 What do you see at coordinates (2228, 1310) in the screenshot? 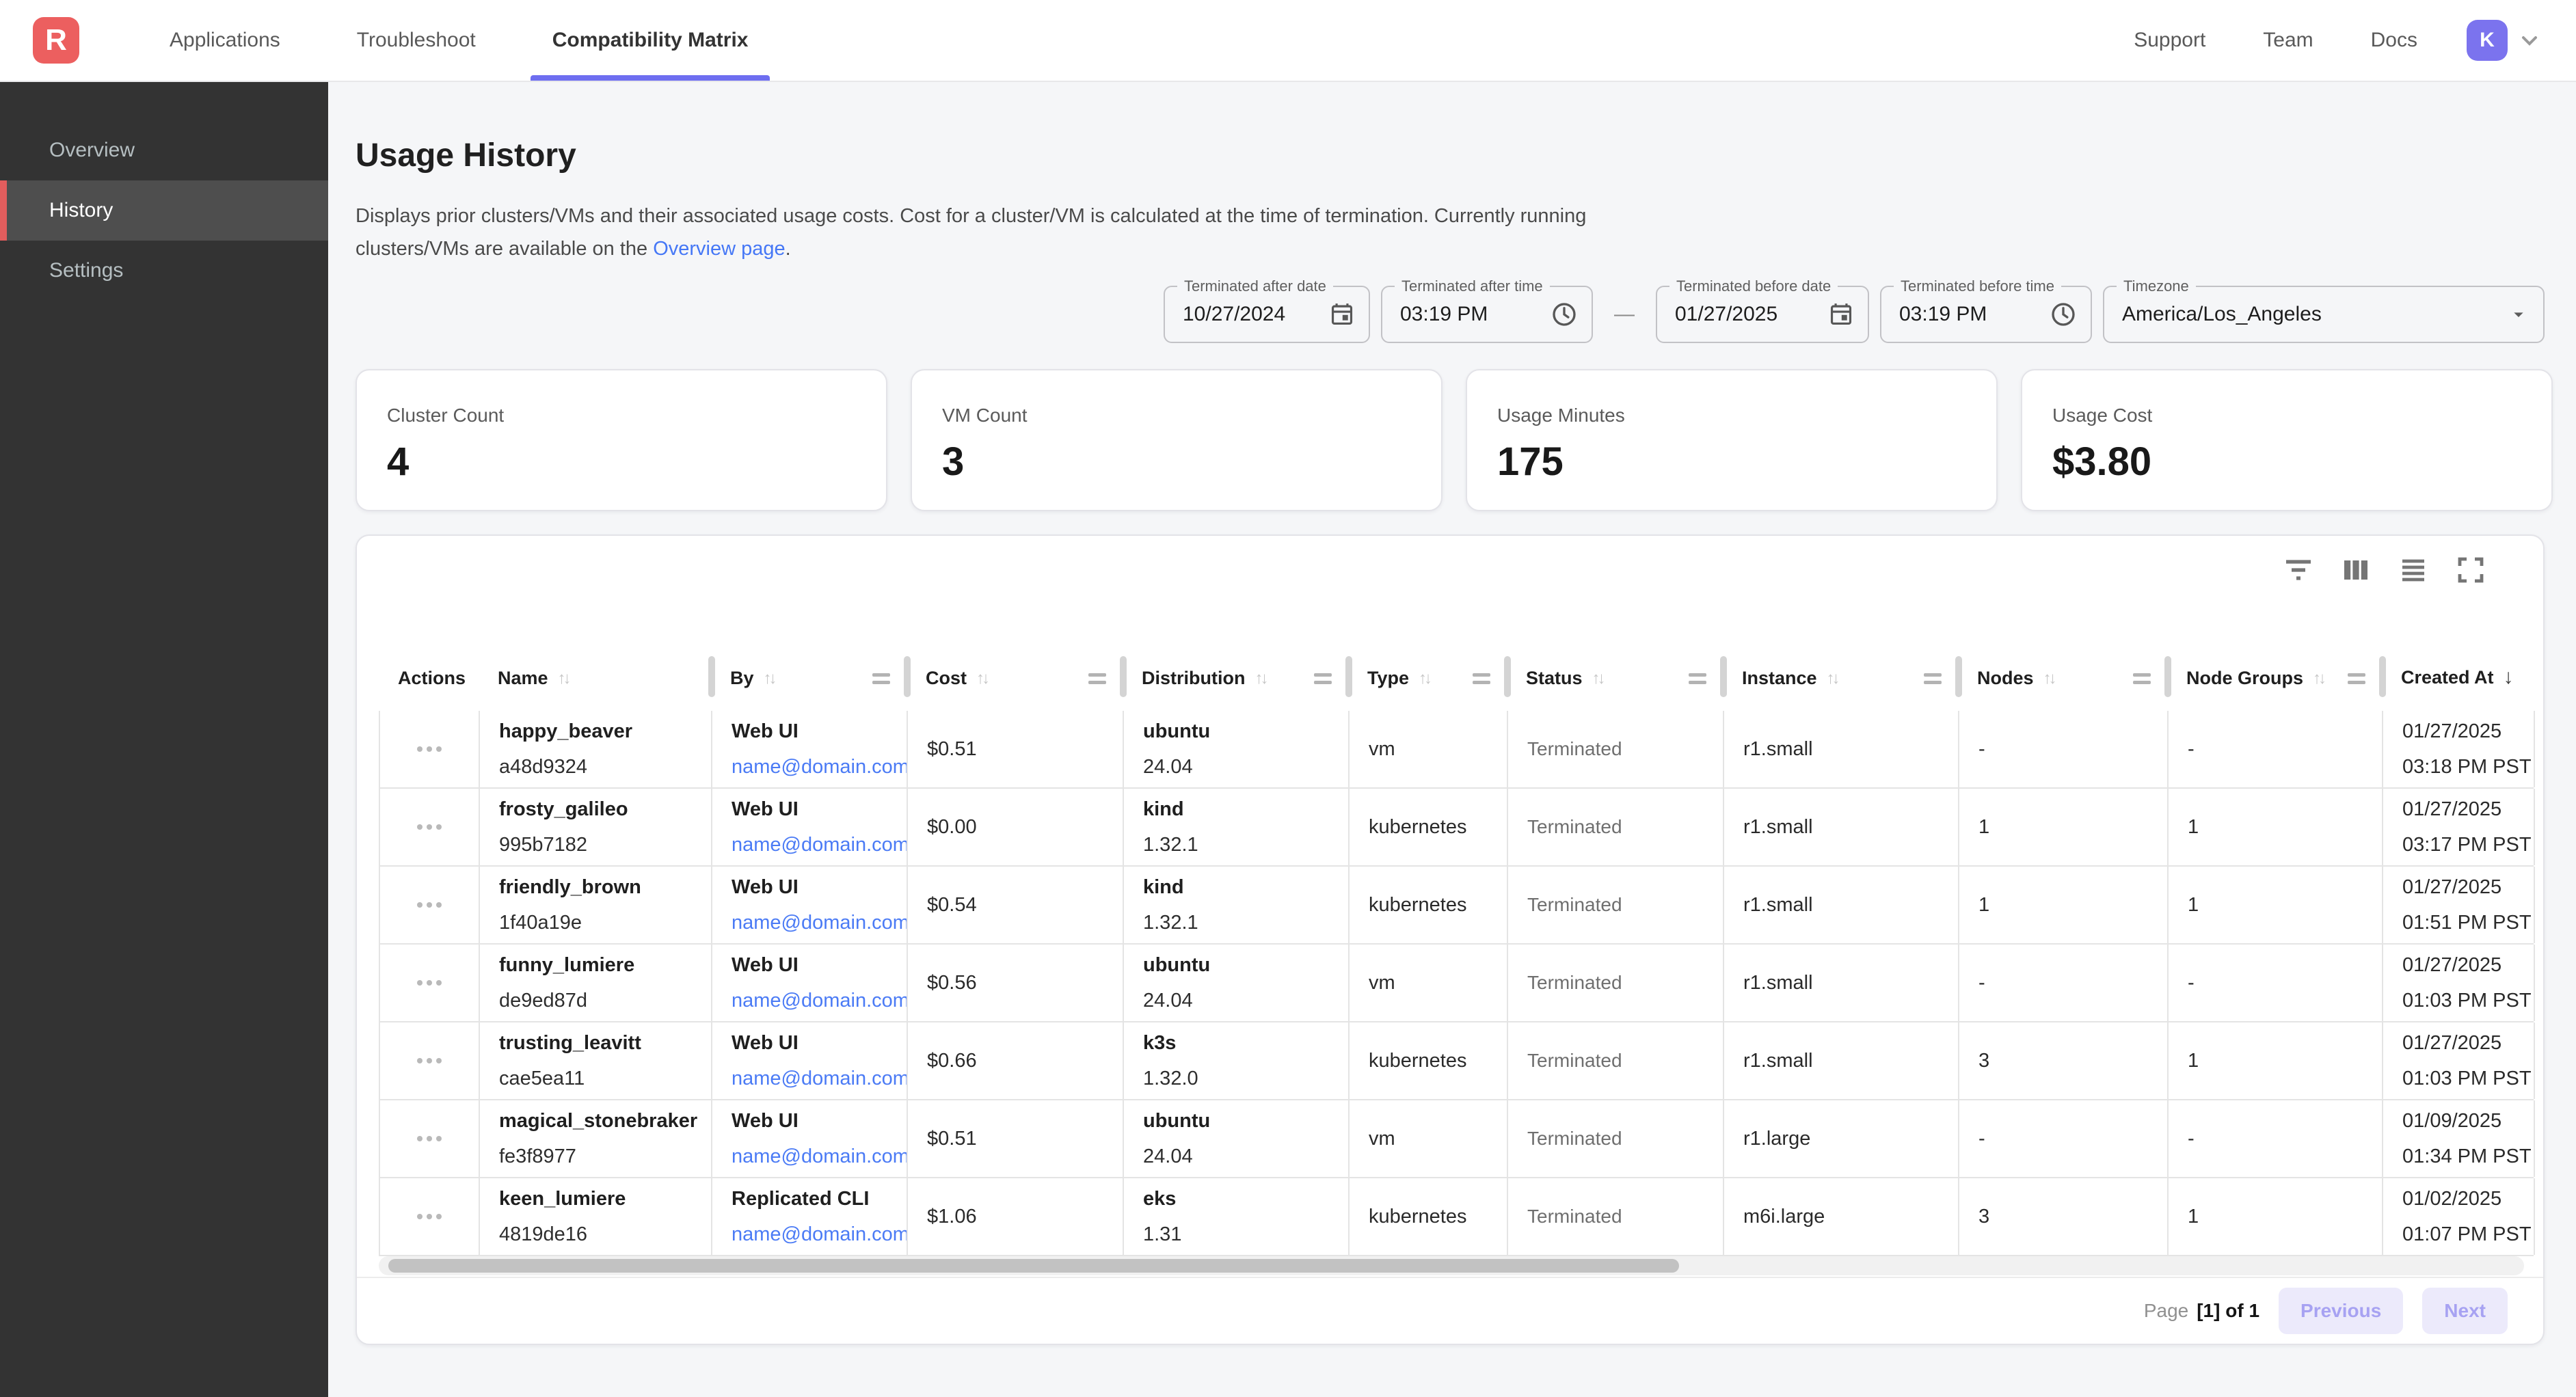
I see `page-value: [1] of 1` at bounding box center [2228, 1310].